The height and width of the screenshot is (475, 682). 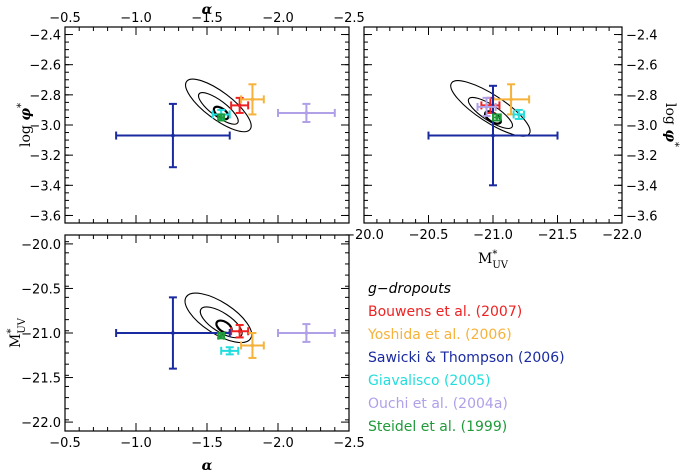 I want to click on x-axis-title: M* UV, so click(x=493, y=260).